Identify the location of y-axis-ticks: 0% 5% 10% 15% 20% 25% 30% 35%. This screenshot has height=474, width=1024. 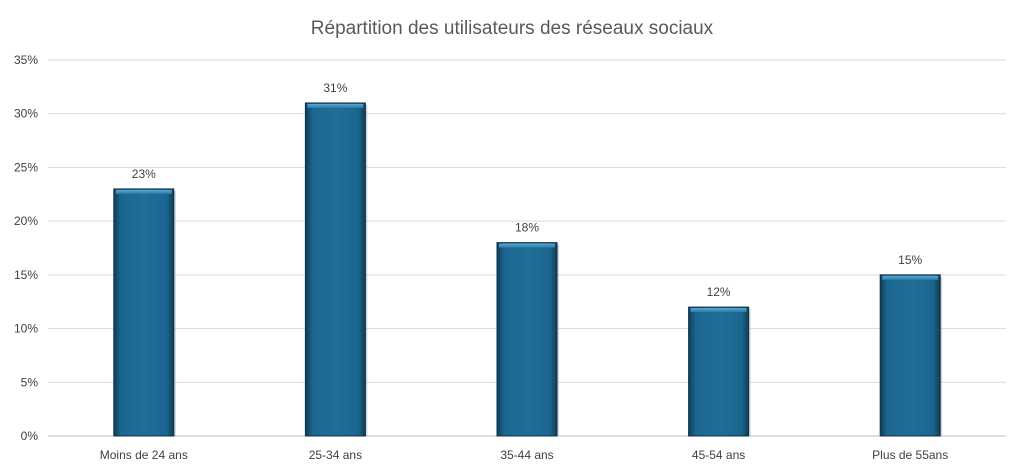
(26, 248).